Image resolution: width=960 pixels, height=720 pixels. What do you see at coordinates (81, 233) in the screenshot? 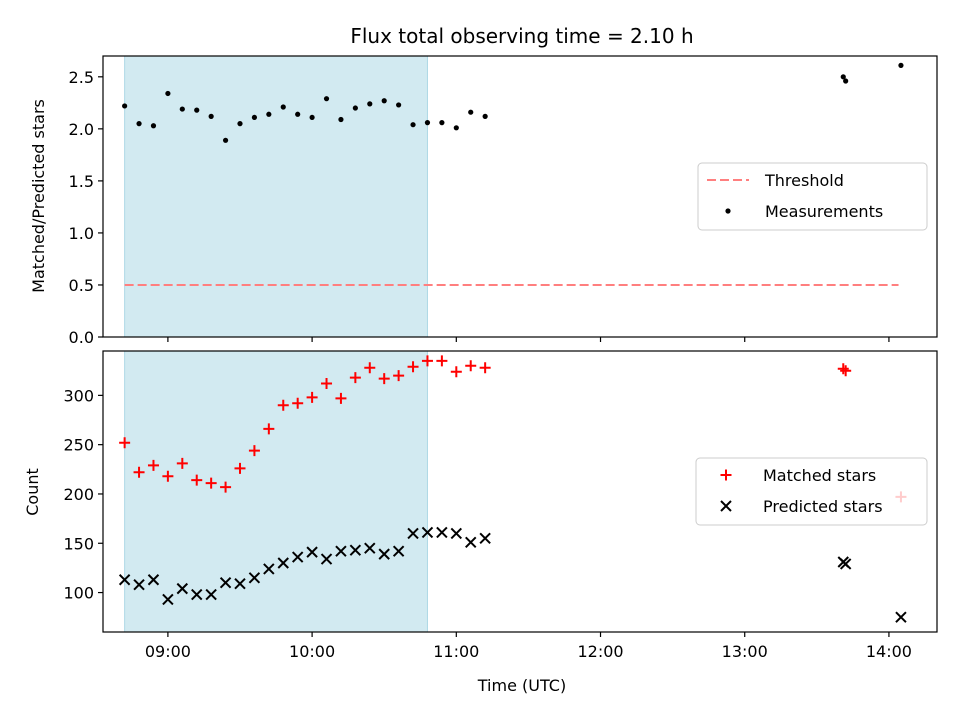
I see `top-y-tick-label-2: 1.0` at bounding box center [81, 233].